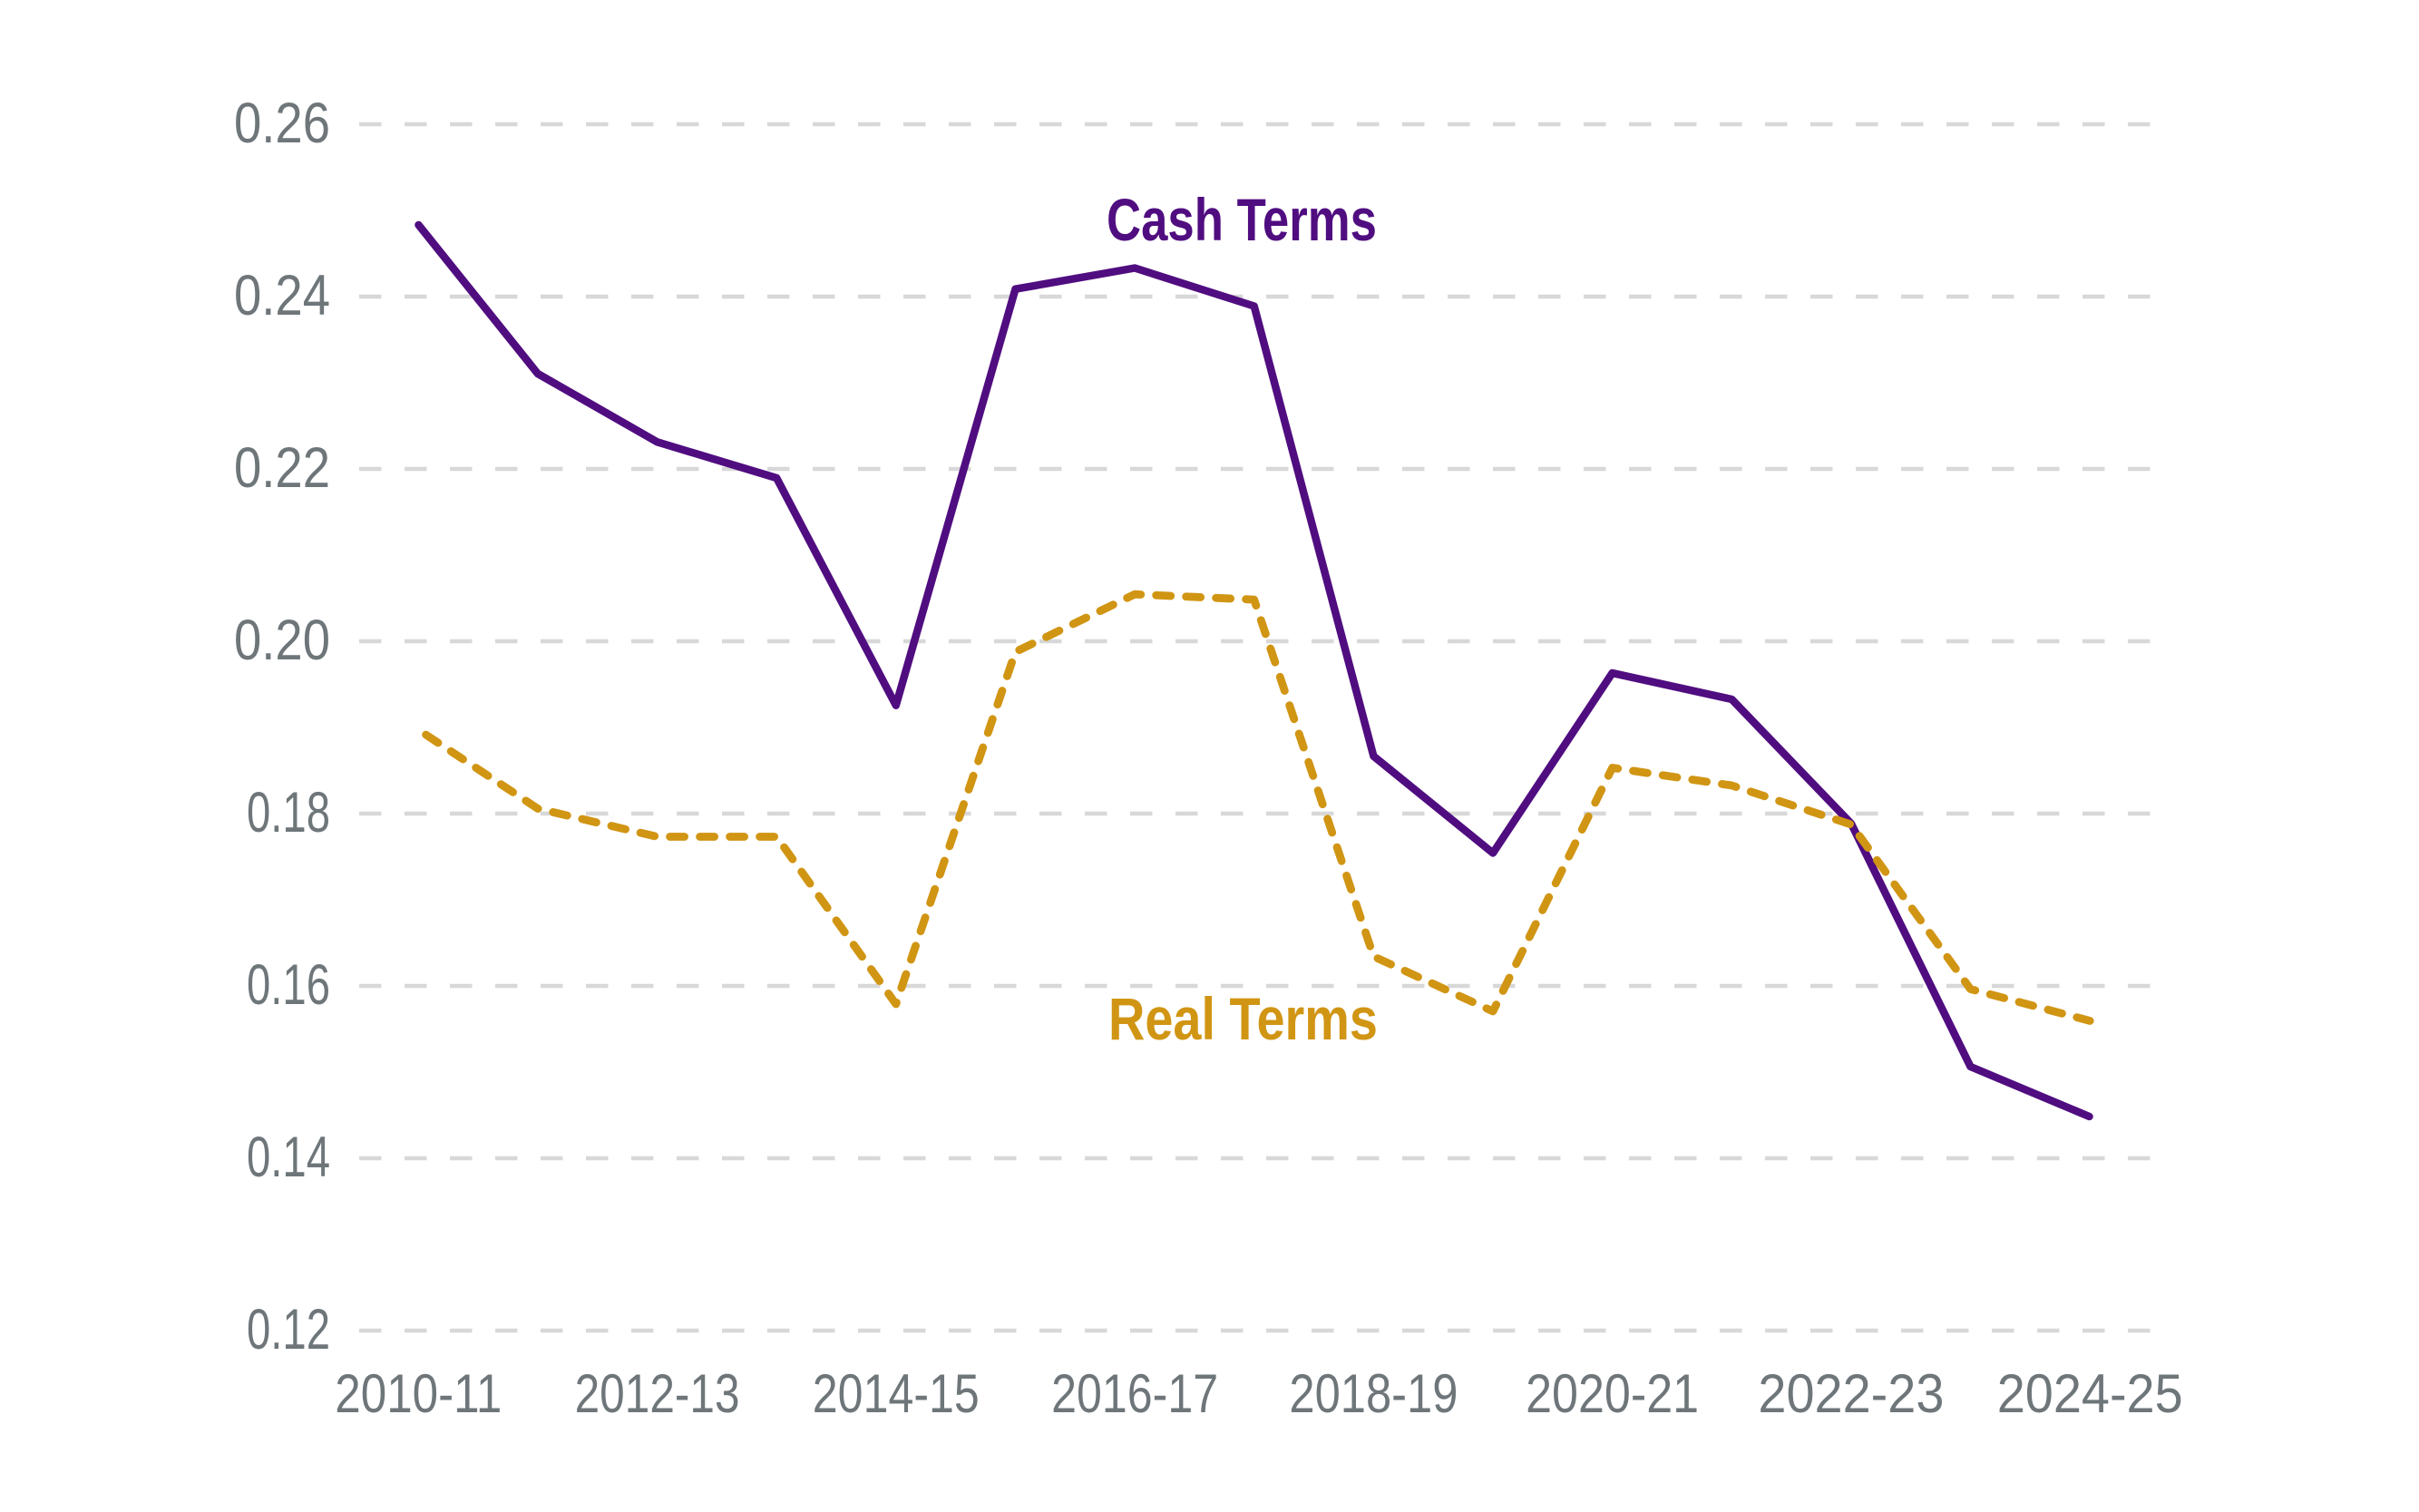 The width and height of the screenshot is (2419, 1512). I want to click on svg-text: 2018-19, so click(1374, 1393).